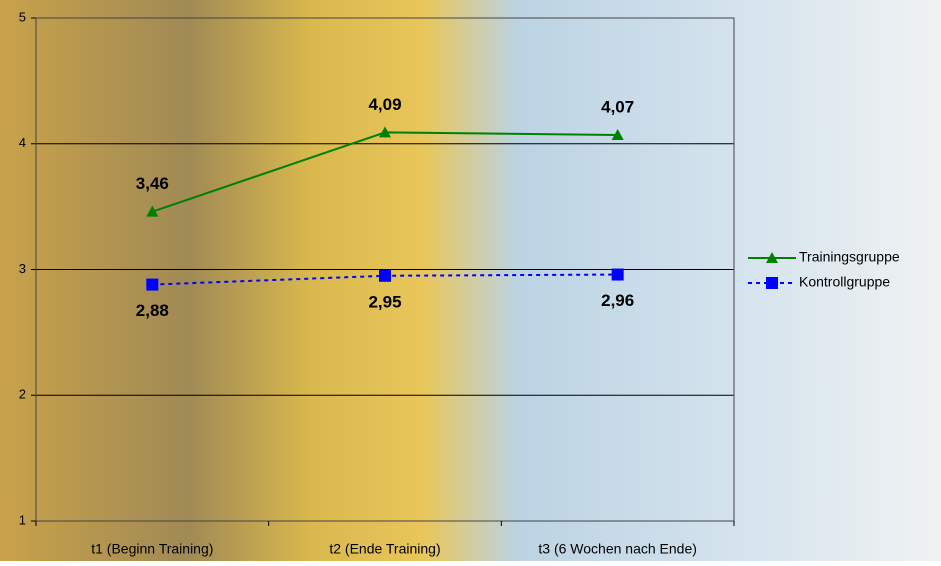 The width and height of the screenshot is (941, 566). I want to click on y-tick-label: 1, so click(22, 519).